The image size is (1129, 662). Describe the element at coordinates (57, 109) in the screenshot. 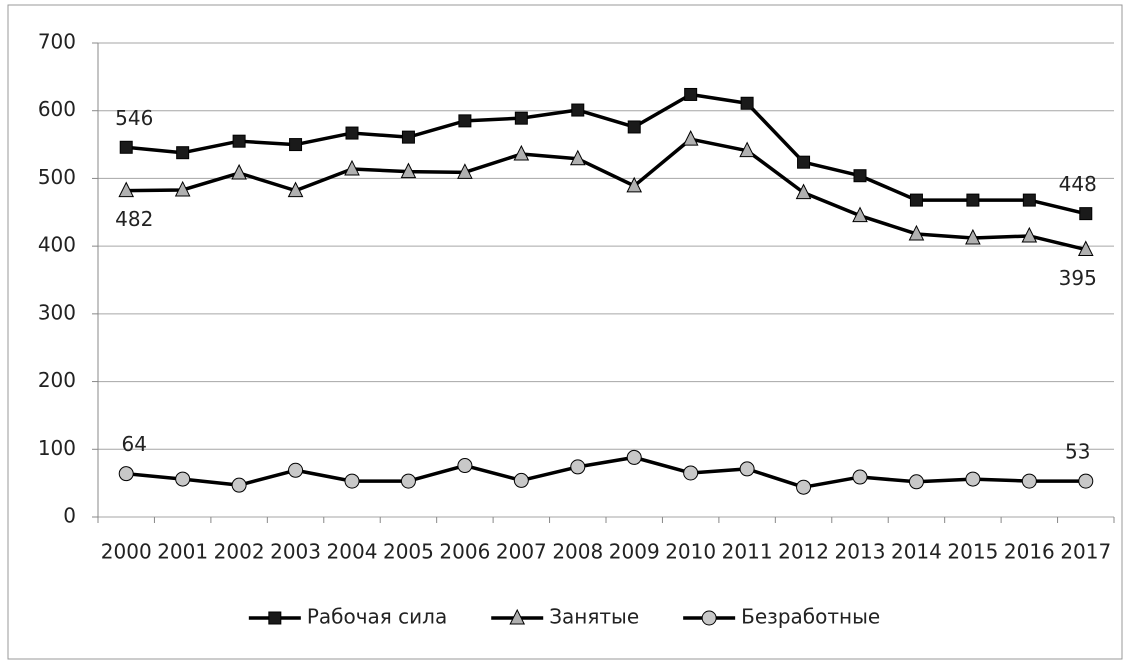

I see `y-tick-label: 600` at that location.